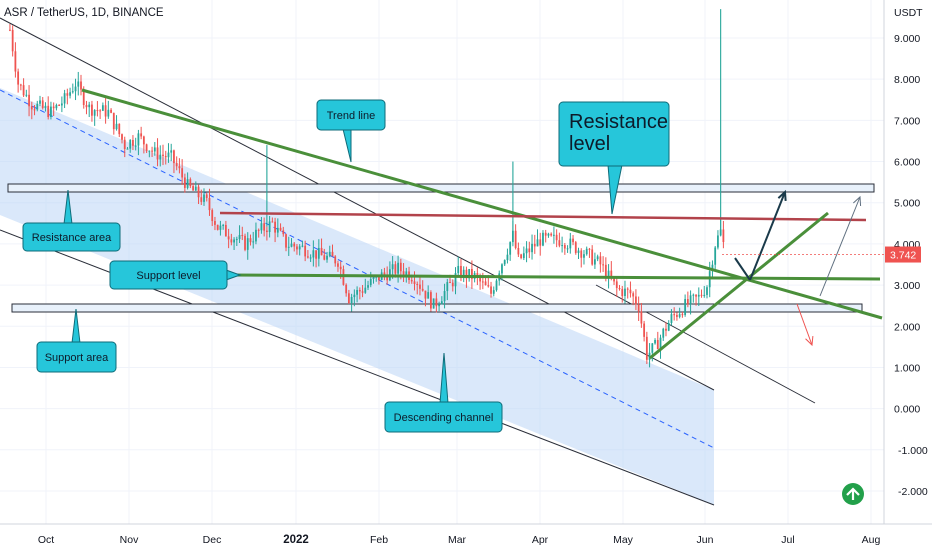  Describe the element at coordinates (840, 246) in the screenshot. I see `target-arrow` at that location.